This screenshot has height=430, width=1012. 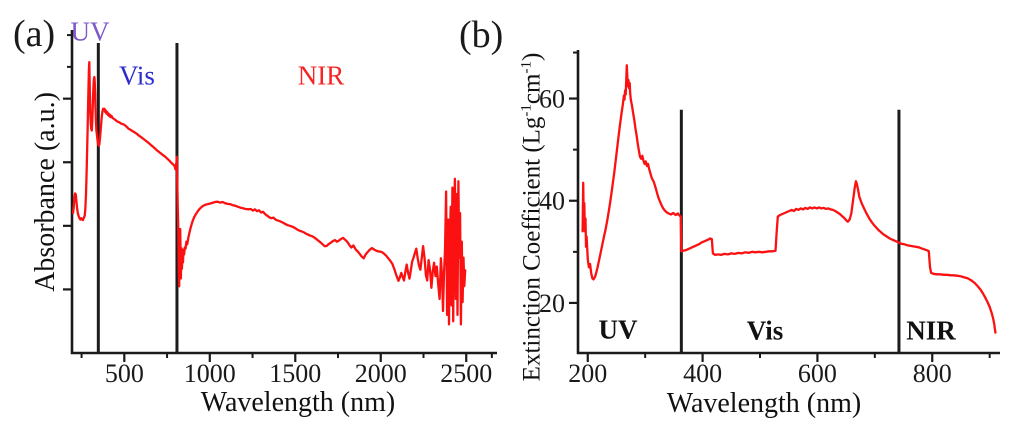 I want to click on svg-text: 1000, so click(x=210, y=373).